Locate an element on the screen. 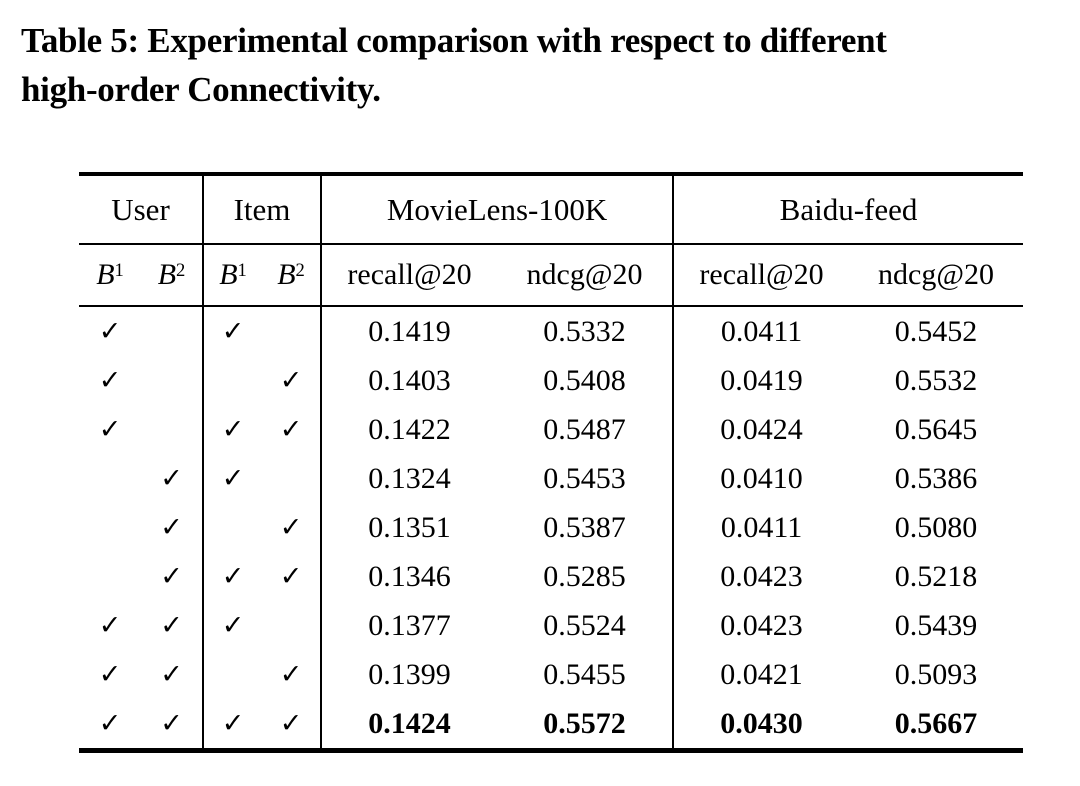  table-row: ✓ ✓ 0.1324 0.5453 0.0410 0.5386 is located at coordinates (551, 478).